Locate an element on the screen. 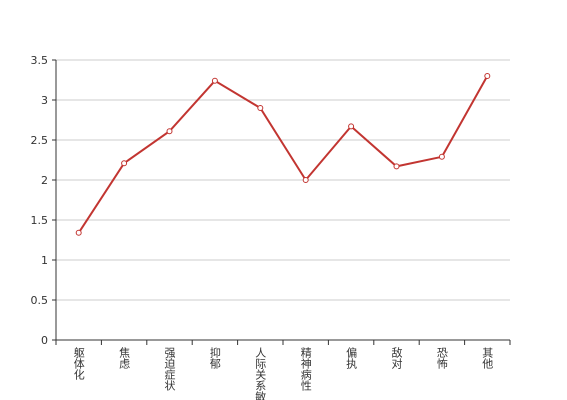  x-tick-label: 躯体化 is located at coordinates (78, 364).